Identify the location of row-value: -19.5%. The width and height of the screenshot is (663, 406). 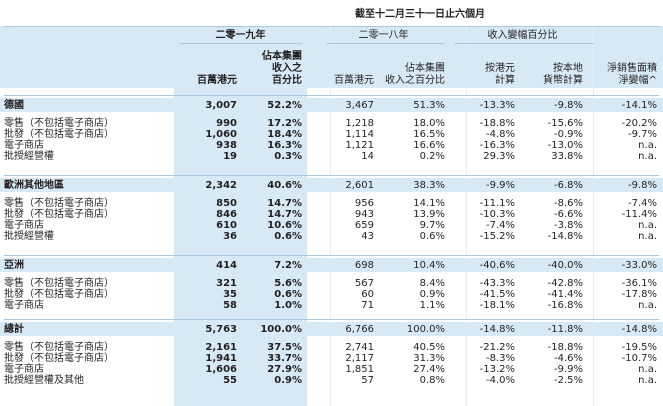
(639, 347).